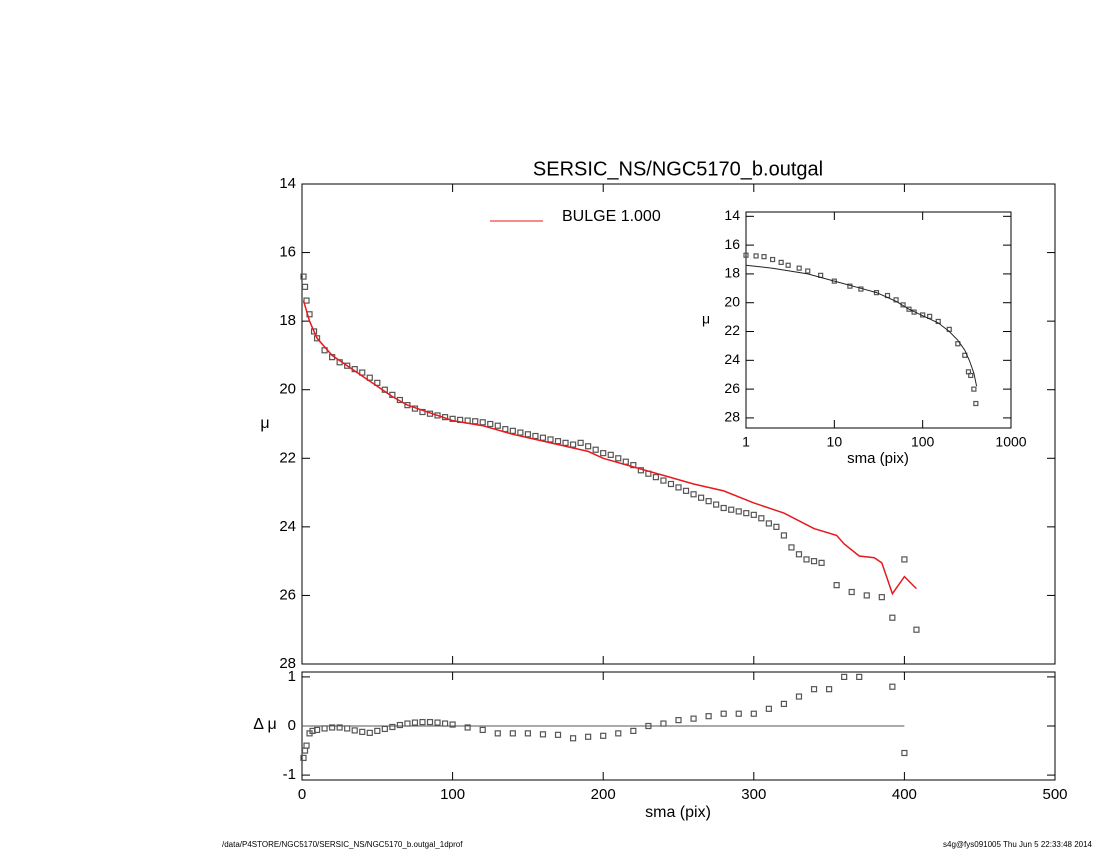 The width and height of the screenshot is (1100, 850). What do you see at coordinates (861, 325) in the screenshot?
I see `model-line` at bounding box center [861, 325].